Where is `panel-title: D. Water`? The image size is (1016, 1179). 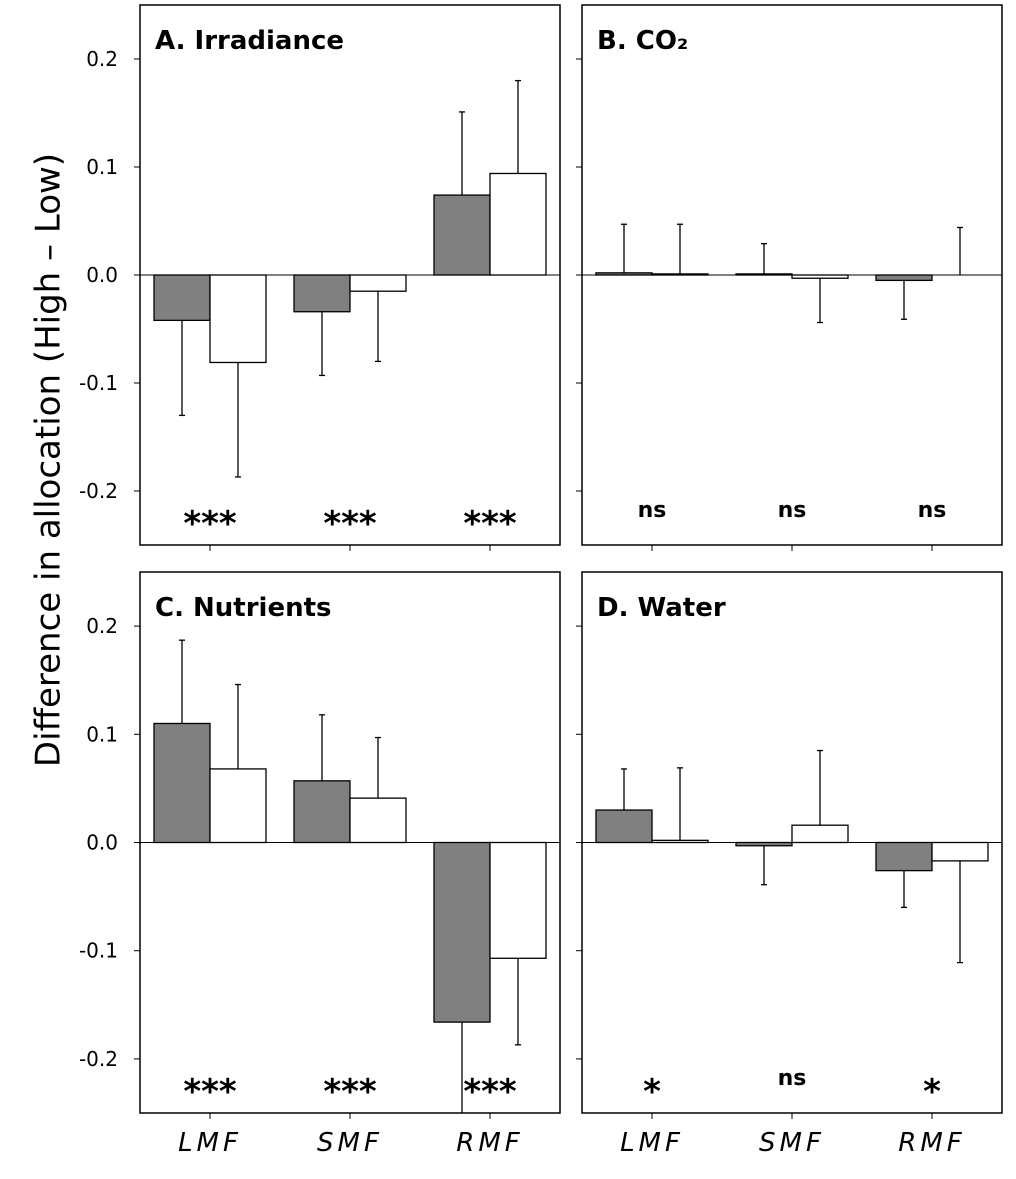
panel-title: D. Water is located at coordinates (661, 608).